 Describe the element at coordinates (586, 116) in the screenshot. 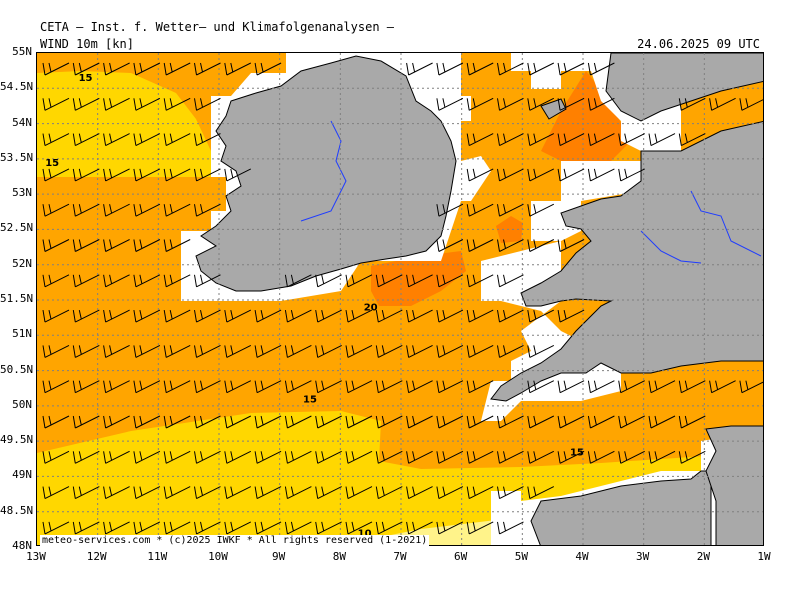

I see `wind-band-20-25-north` at that location.